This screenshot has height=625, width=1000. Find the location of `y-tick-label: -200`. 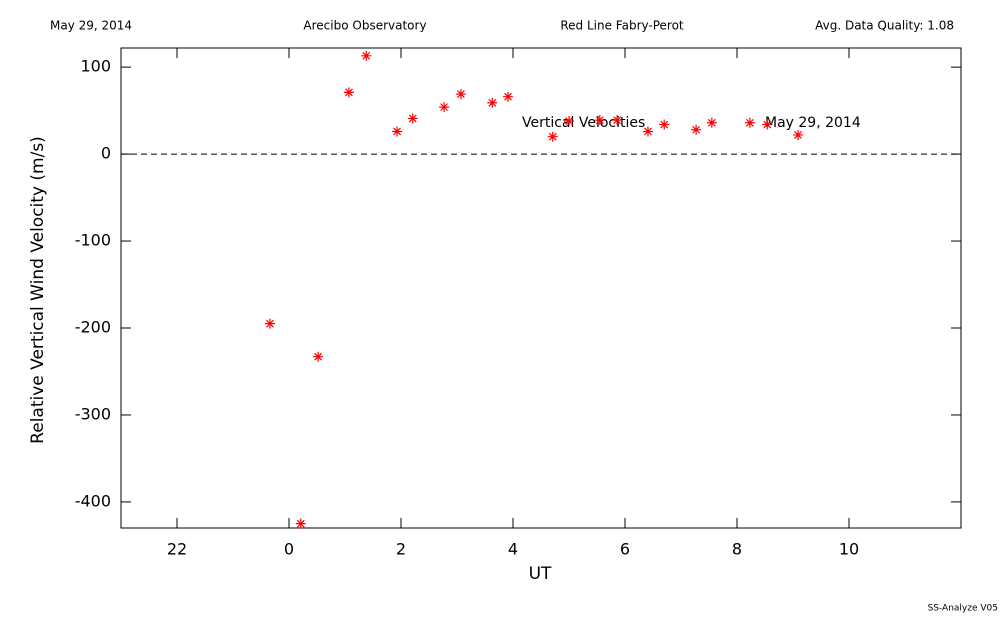

y-tick-label: -200 is located at coordinates (93, 327).